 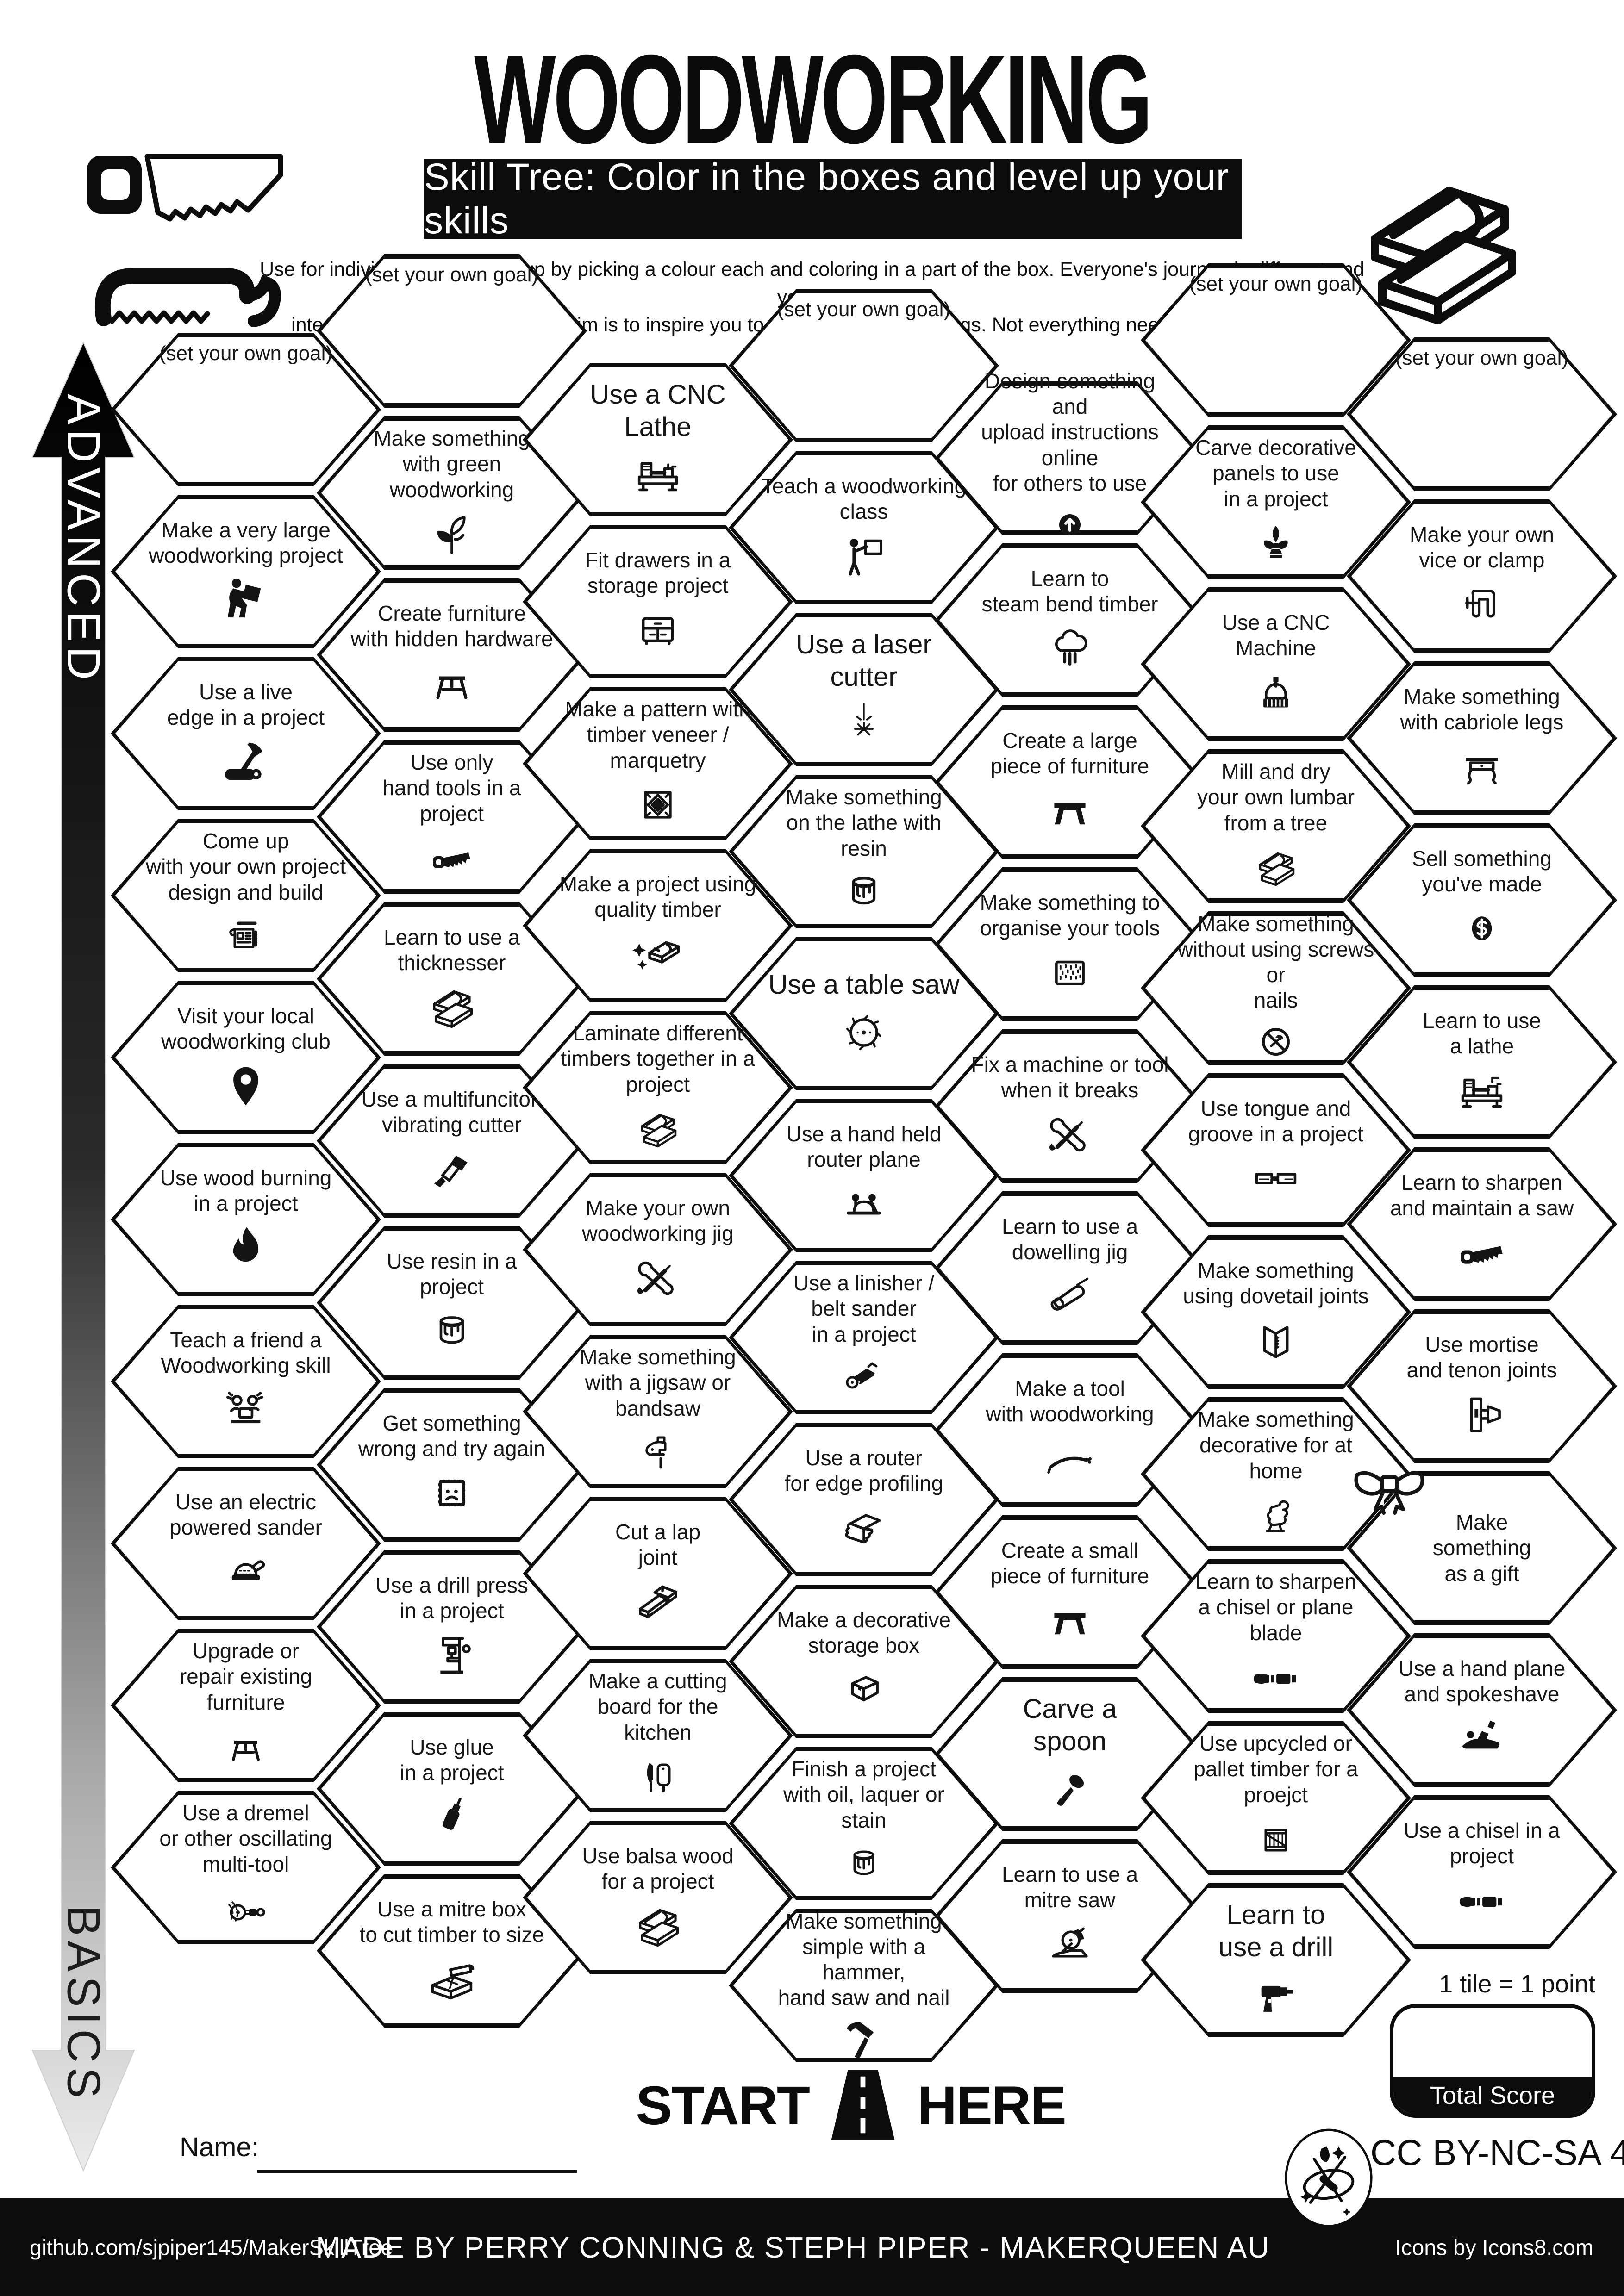 I want to click on hex-content: Visit your local woodworking club, so click(x=246, y=1057).